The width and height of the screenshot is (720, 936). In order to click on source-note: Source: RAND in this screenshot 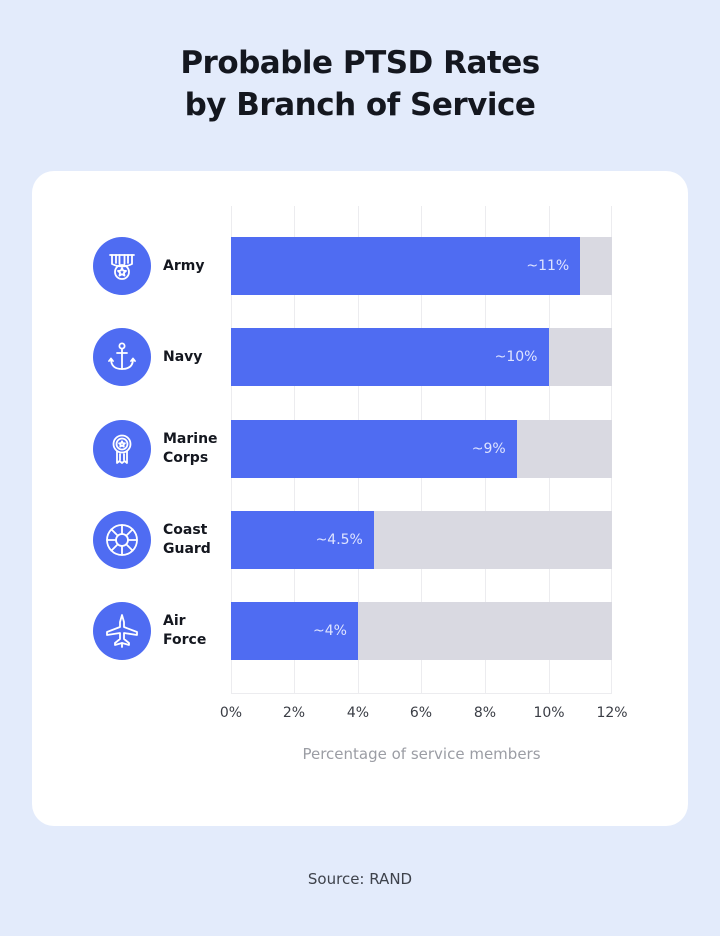, I will do `click(360, 879)`.